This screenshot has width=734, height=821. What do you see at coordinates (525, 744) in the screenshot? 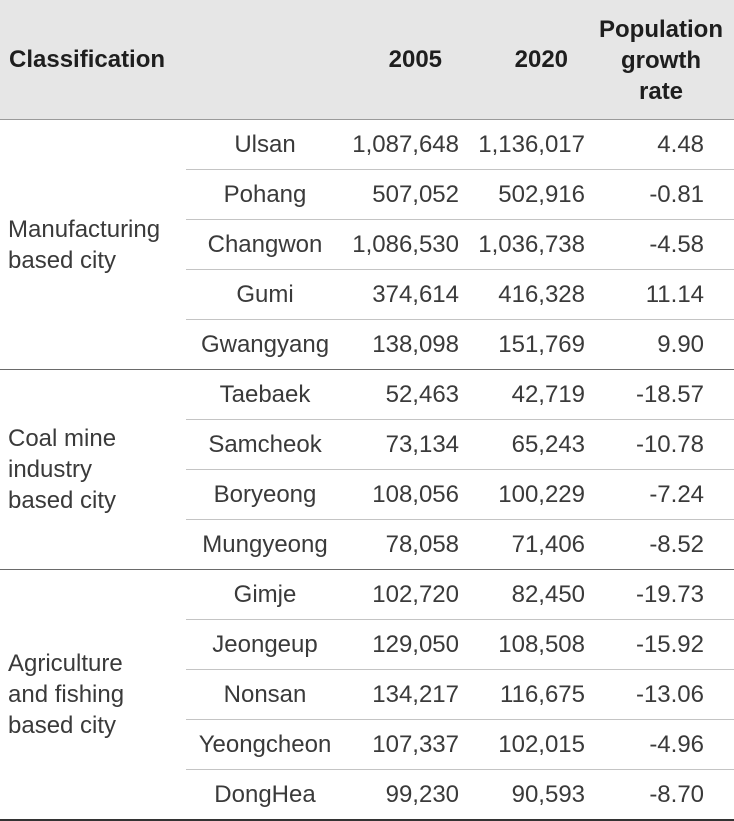
I see `population-2020-cell: 102,015` at bounding box center [525, 744].